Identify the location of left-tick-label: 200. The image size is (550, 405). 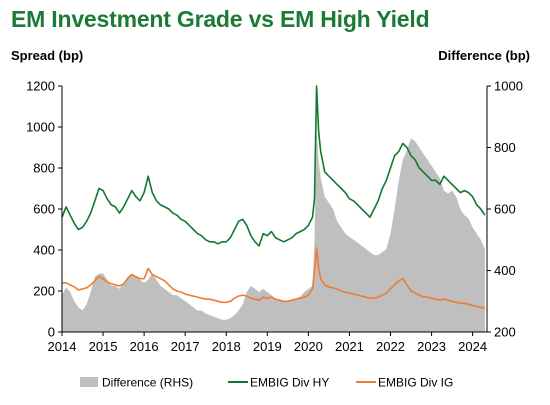
(44, 291).